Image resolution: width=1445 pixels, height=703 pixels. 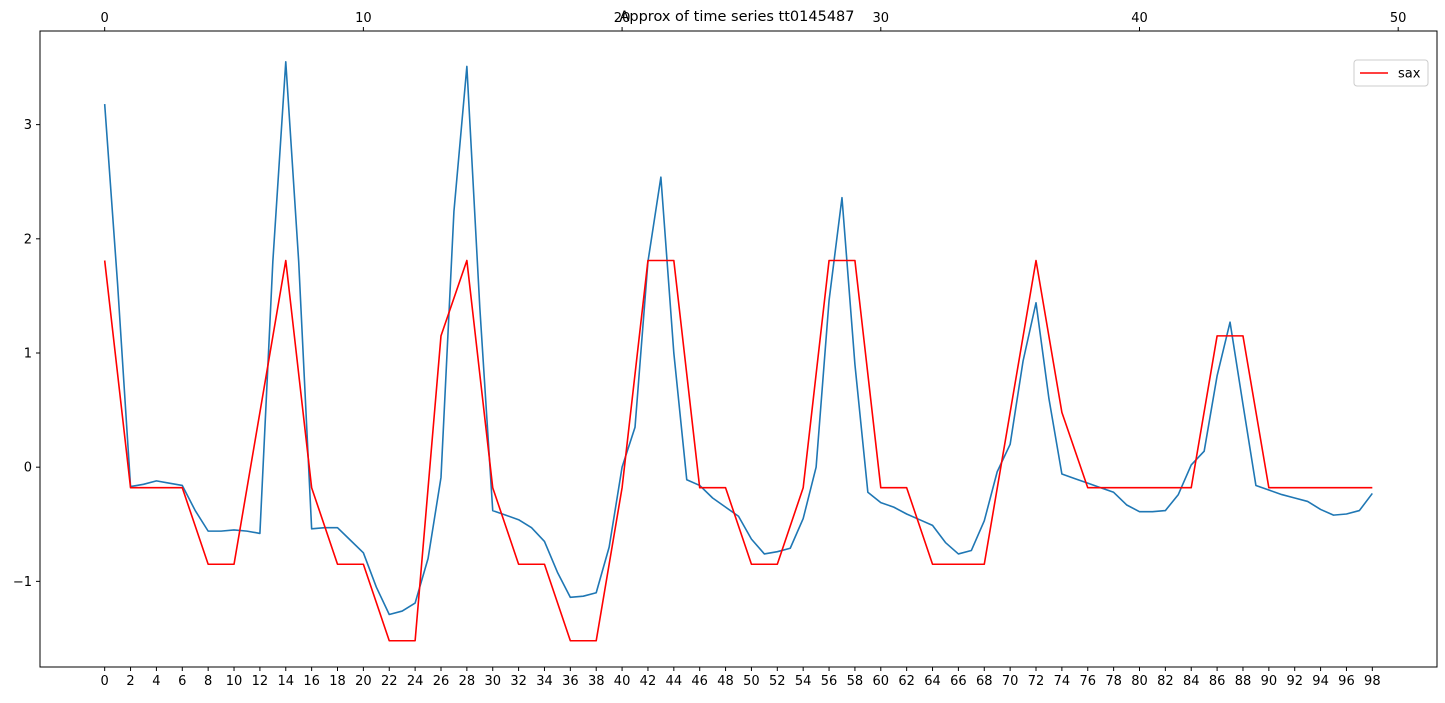 I want to click on y-tick-label: −1, so click(x=22, y=582).